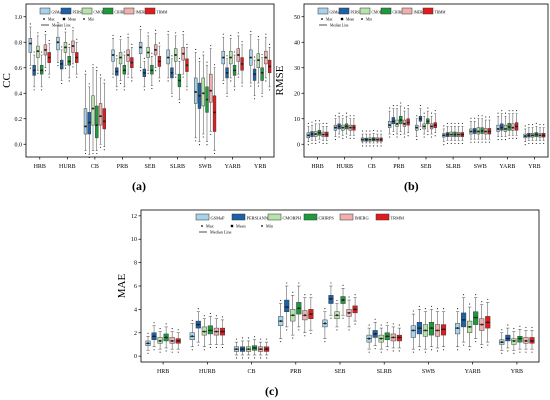  Describe the element at coordinates (135, 334) in the screenshot. I see `y-tick-label: 2` at that location.